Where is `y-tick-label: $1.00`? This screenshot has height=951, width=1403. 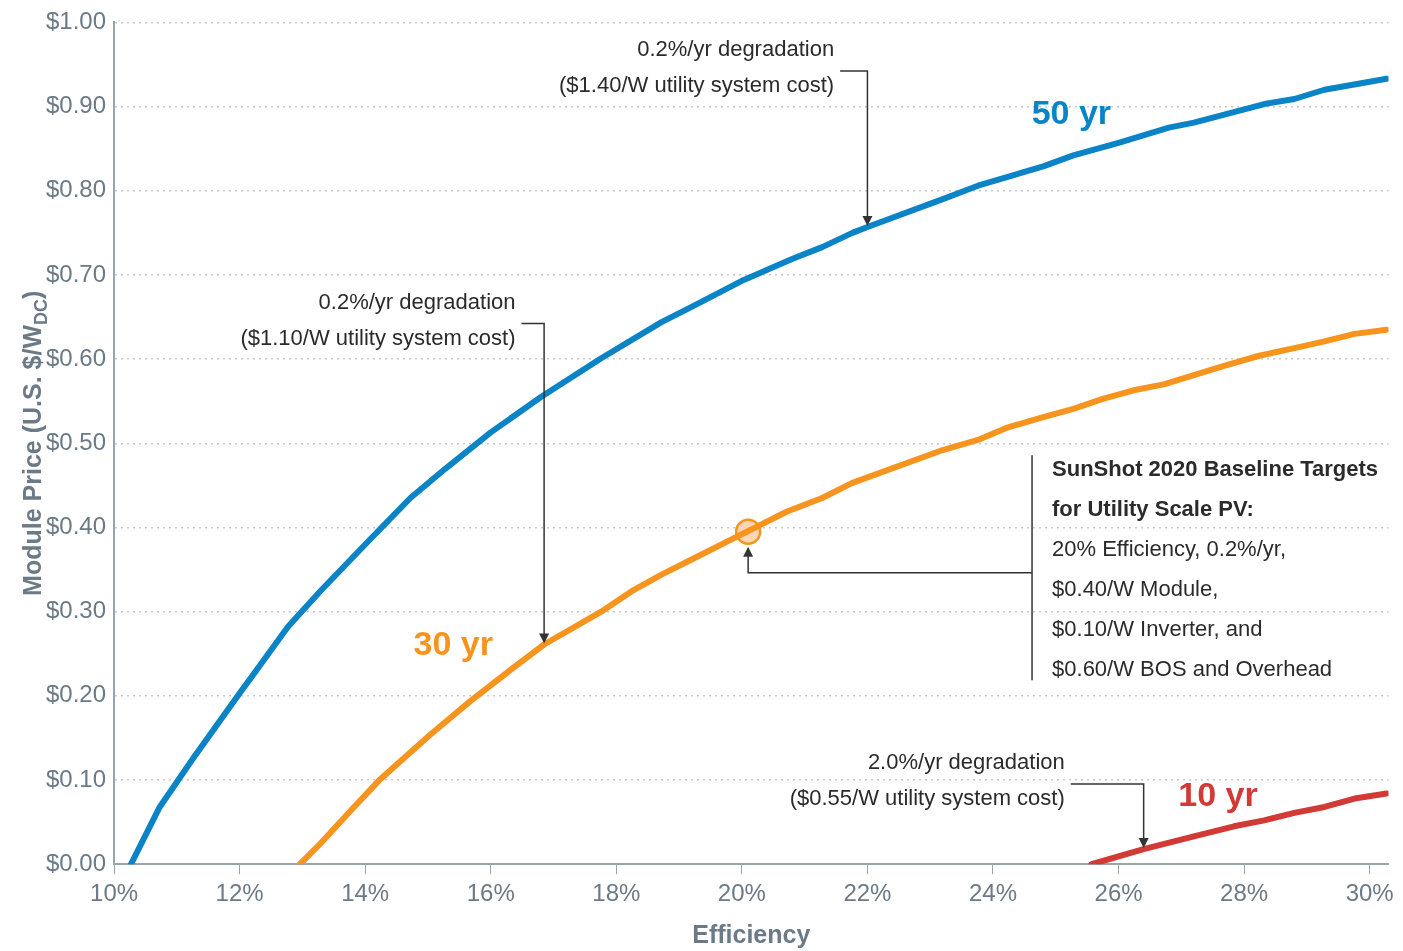
y-tick-label: $1.00 is located at coordinates (76, 21).